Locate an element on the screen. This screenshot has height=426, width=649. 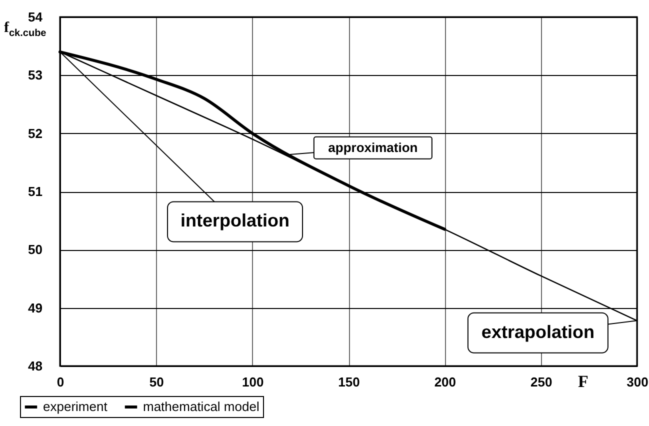
annotation: interpolation is located at coordinates (235, 220).